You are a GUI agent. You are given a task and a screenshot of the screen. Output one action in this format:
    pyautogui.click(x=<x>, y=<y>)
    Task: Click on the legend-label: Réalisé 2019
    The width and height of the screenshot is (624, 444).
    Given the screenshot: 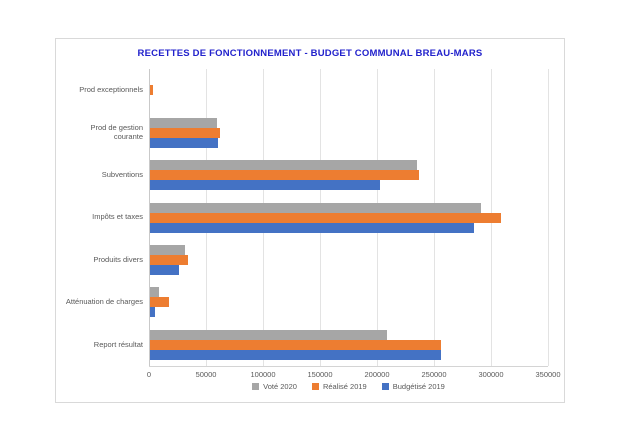 What is the action you would take?
    pyautogui.click(x=344, y=386)
    